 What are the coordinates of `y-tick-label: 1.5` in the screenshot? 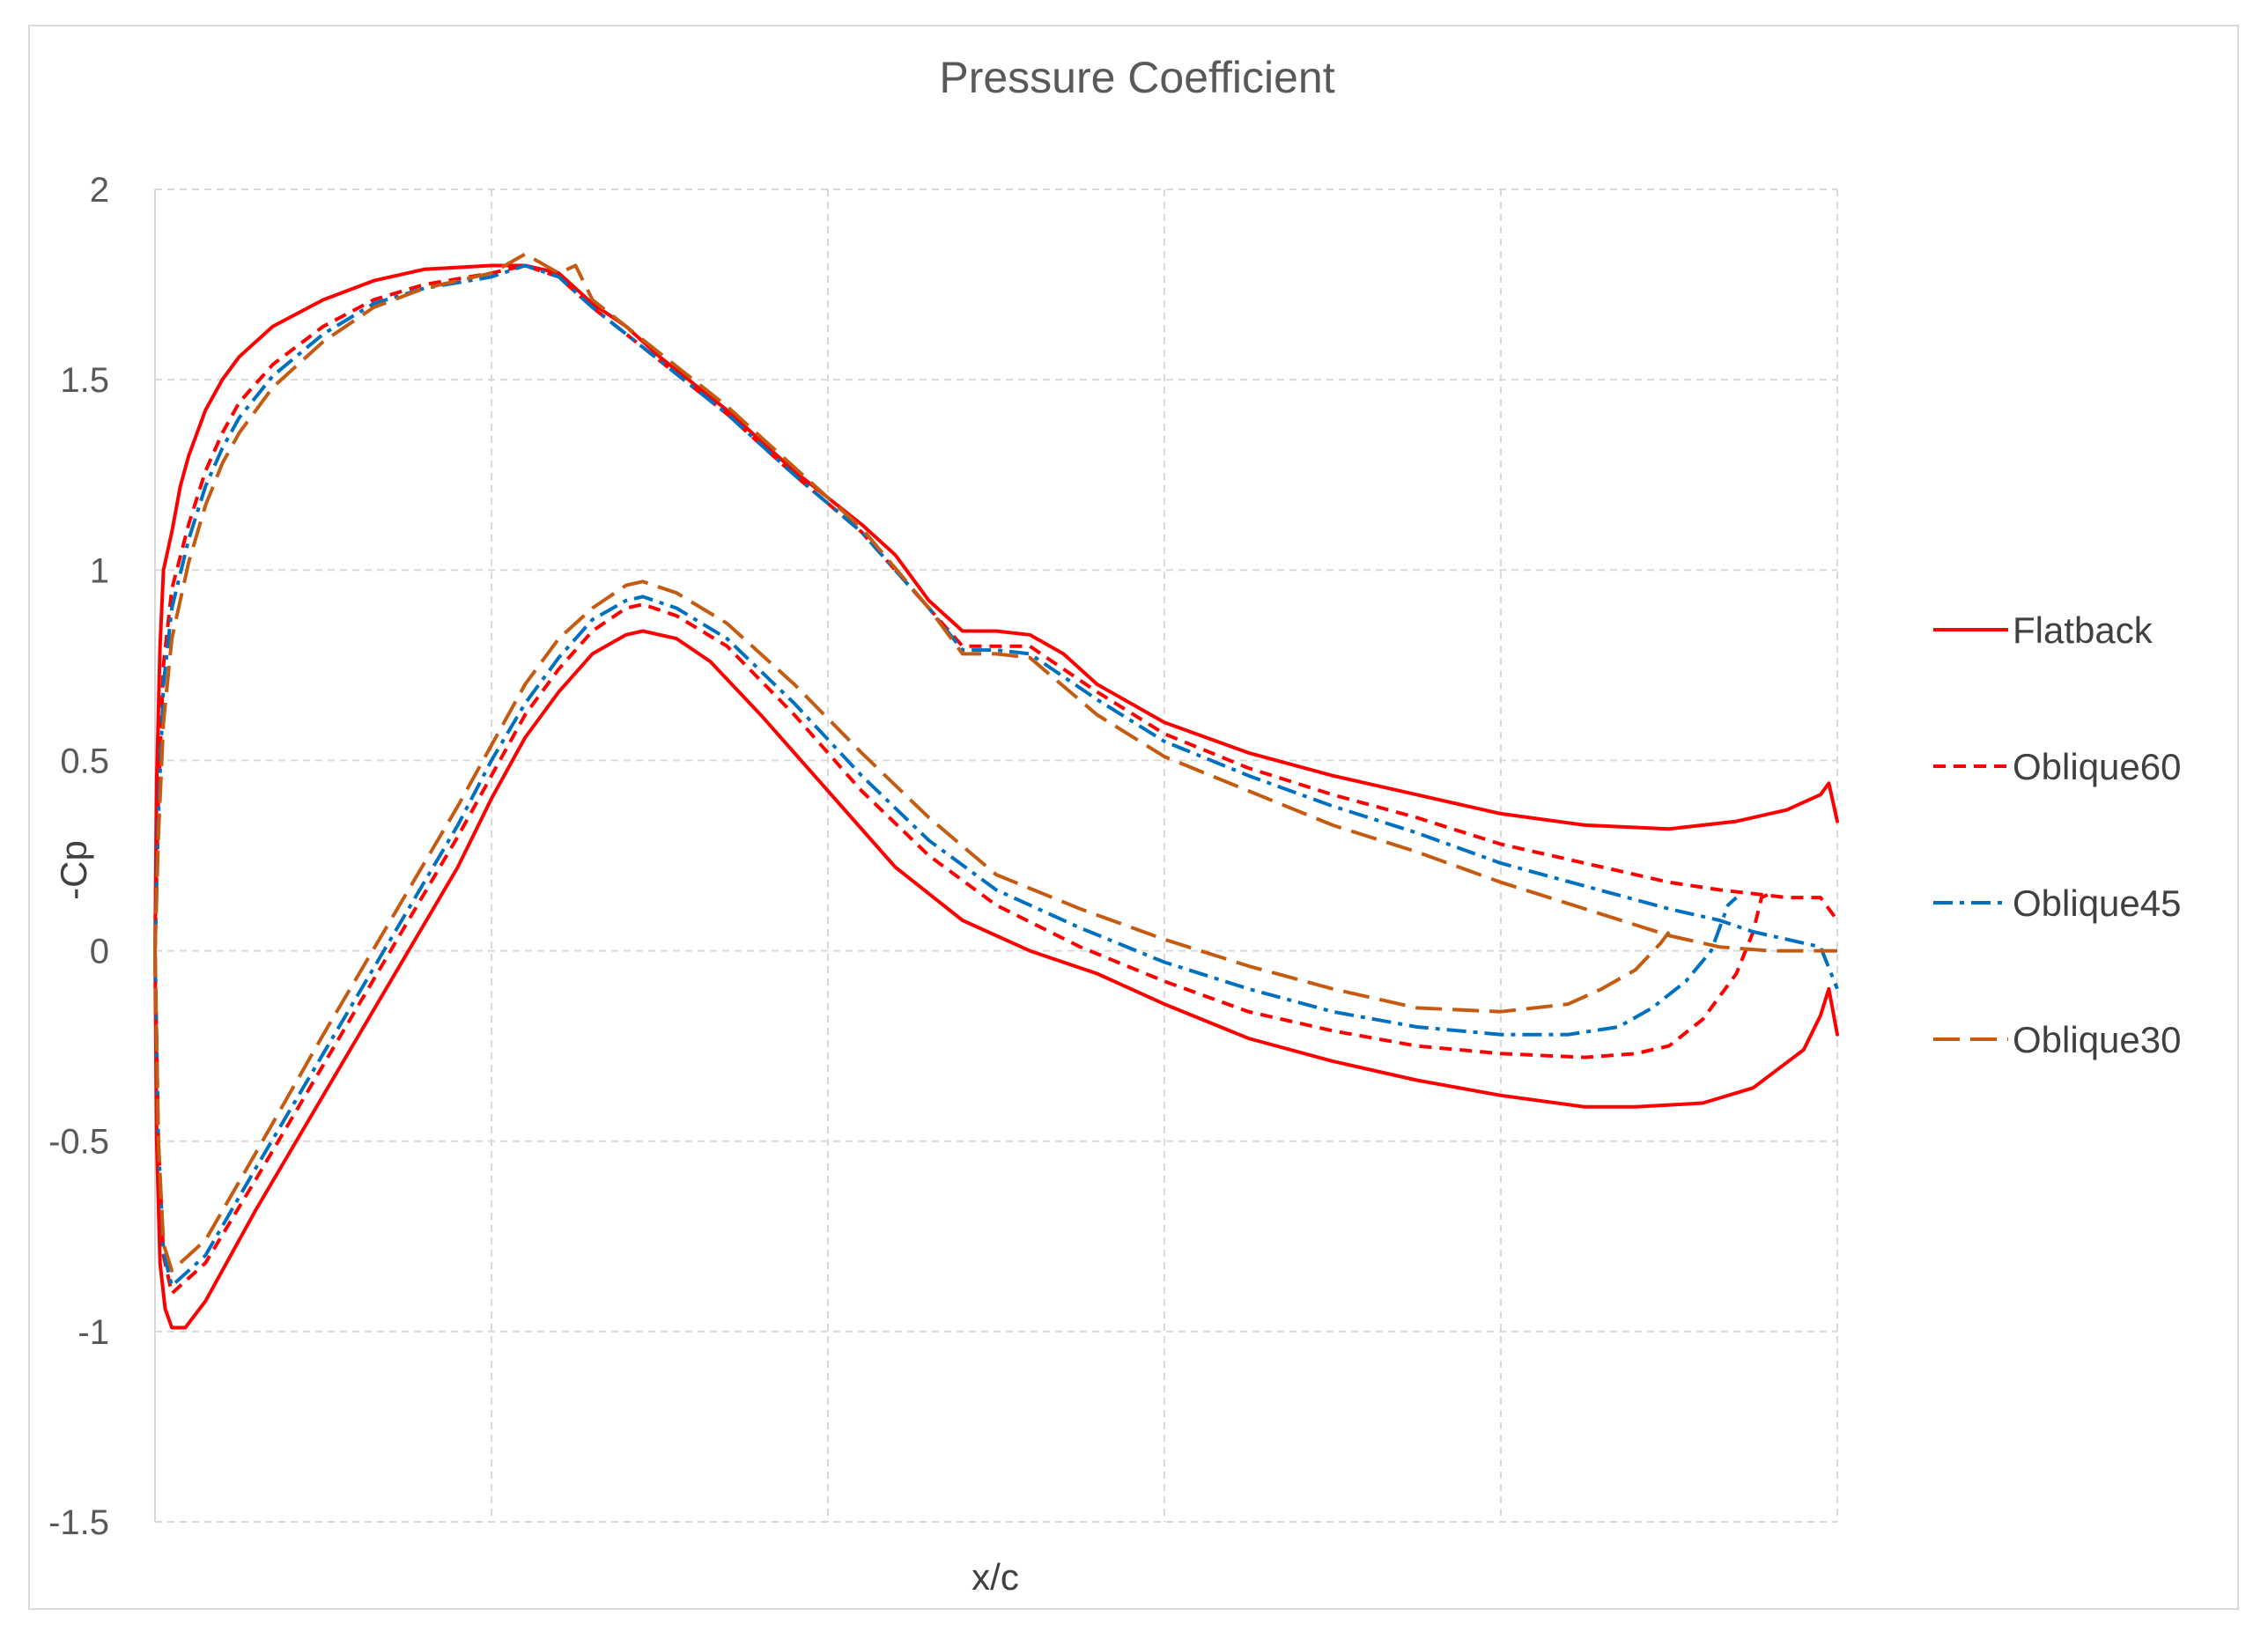 It's located at (84, 380).